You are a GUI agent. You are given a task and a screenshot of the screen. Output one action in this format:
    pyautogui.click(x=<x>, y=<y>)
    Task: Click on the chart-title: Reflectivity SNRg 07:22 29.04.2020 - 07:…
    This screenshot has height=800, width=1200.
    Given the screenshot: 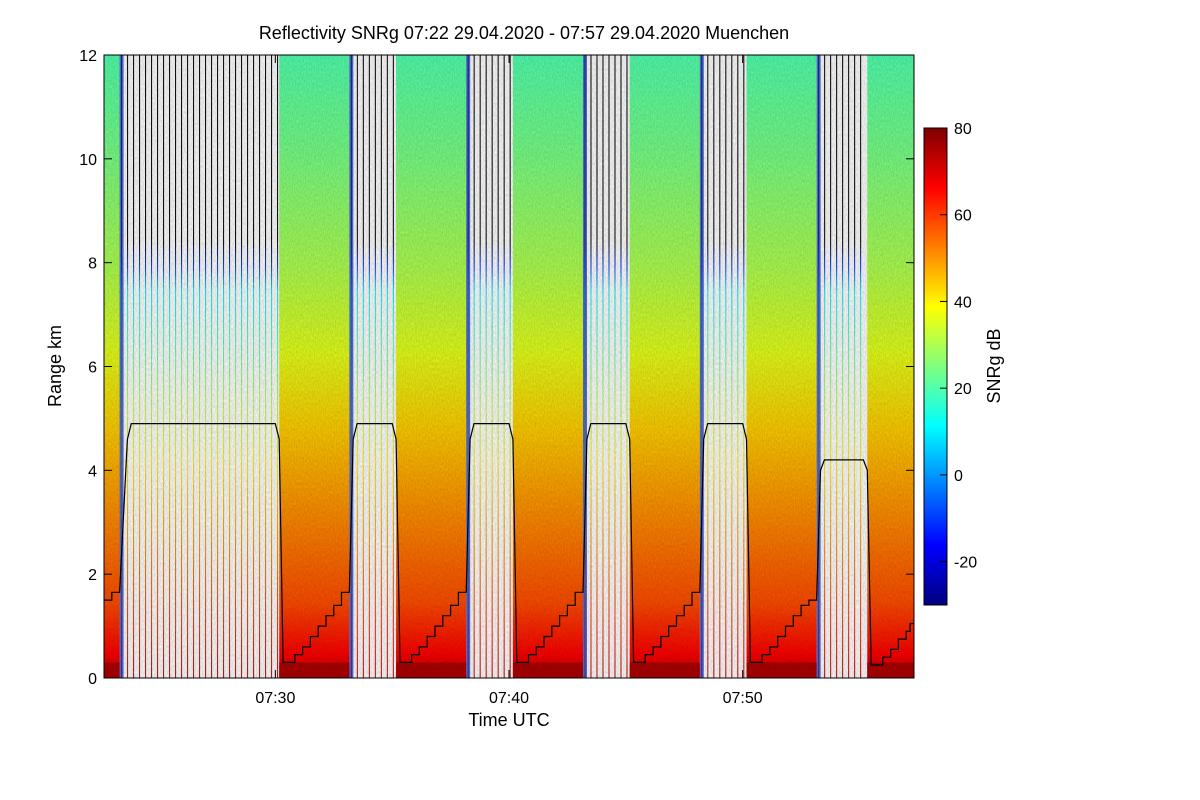 What is the action you would take?
    pyautogui.click(x=524, y=33)
    